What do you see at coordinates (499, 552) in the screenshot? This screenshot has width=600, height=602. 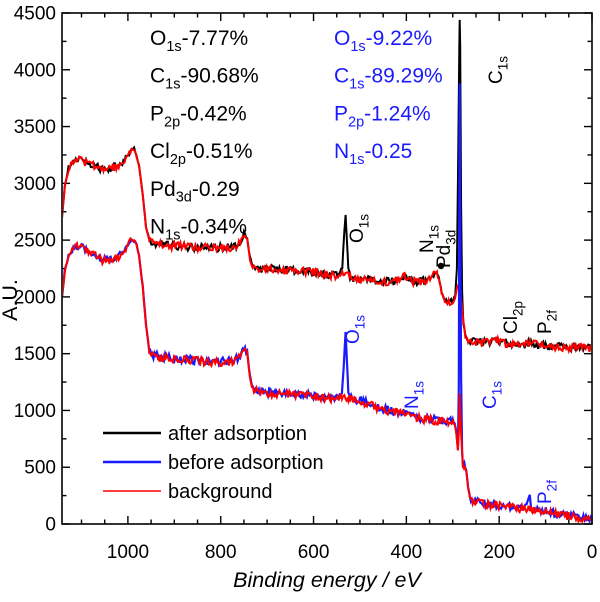 I see `x-tick-label: 200` at bounding box center [499, 552].